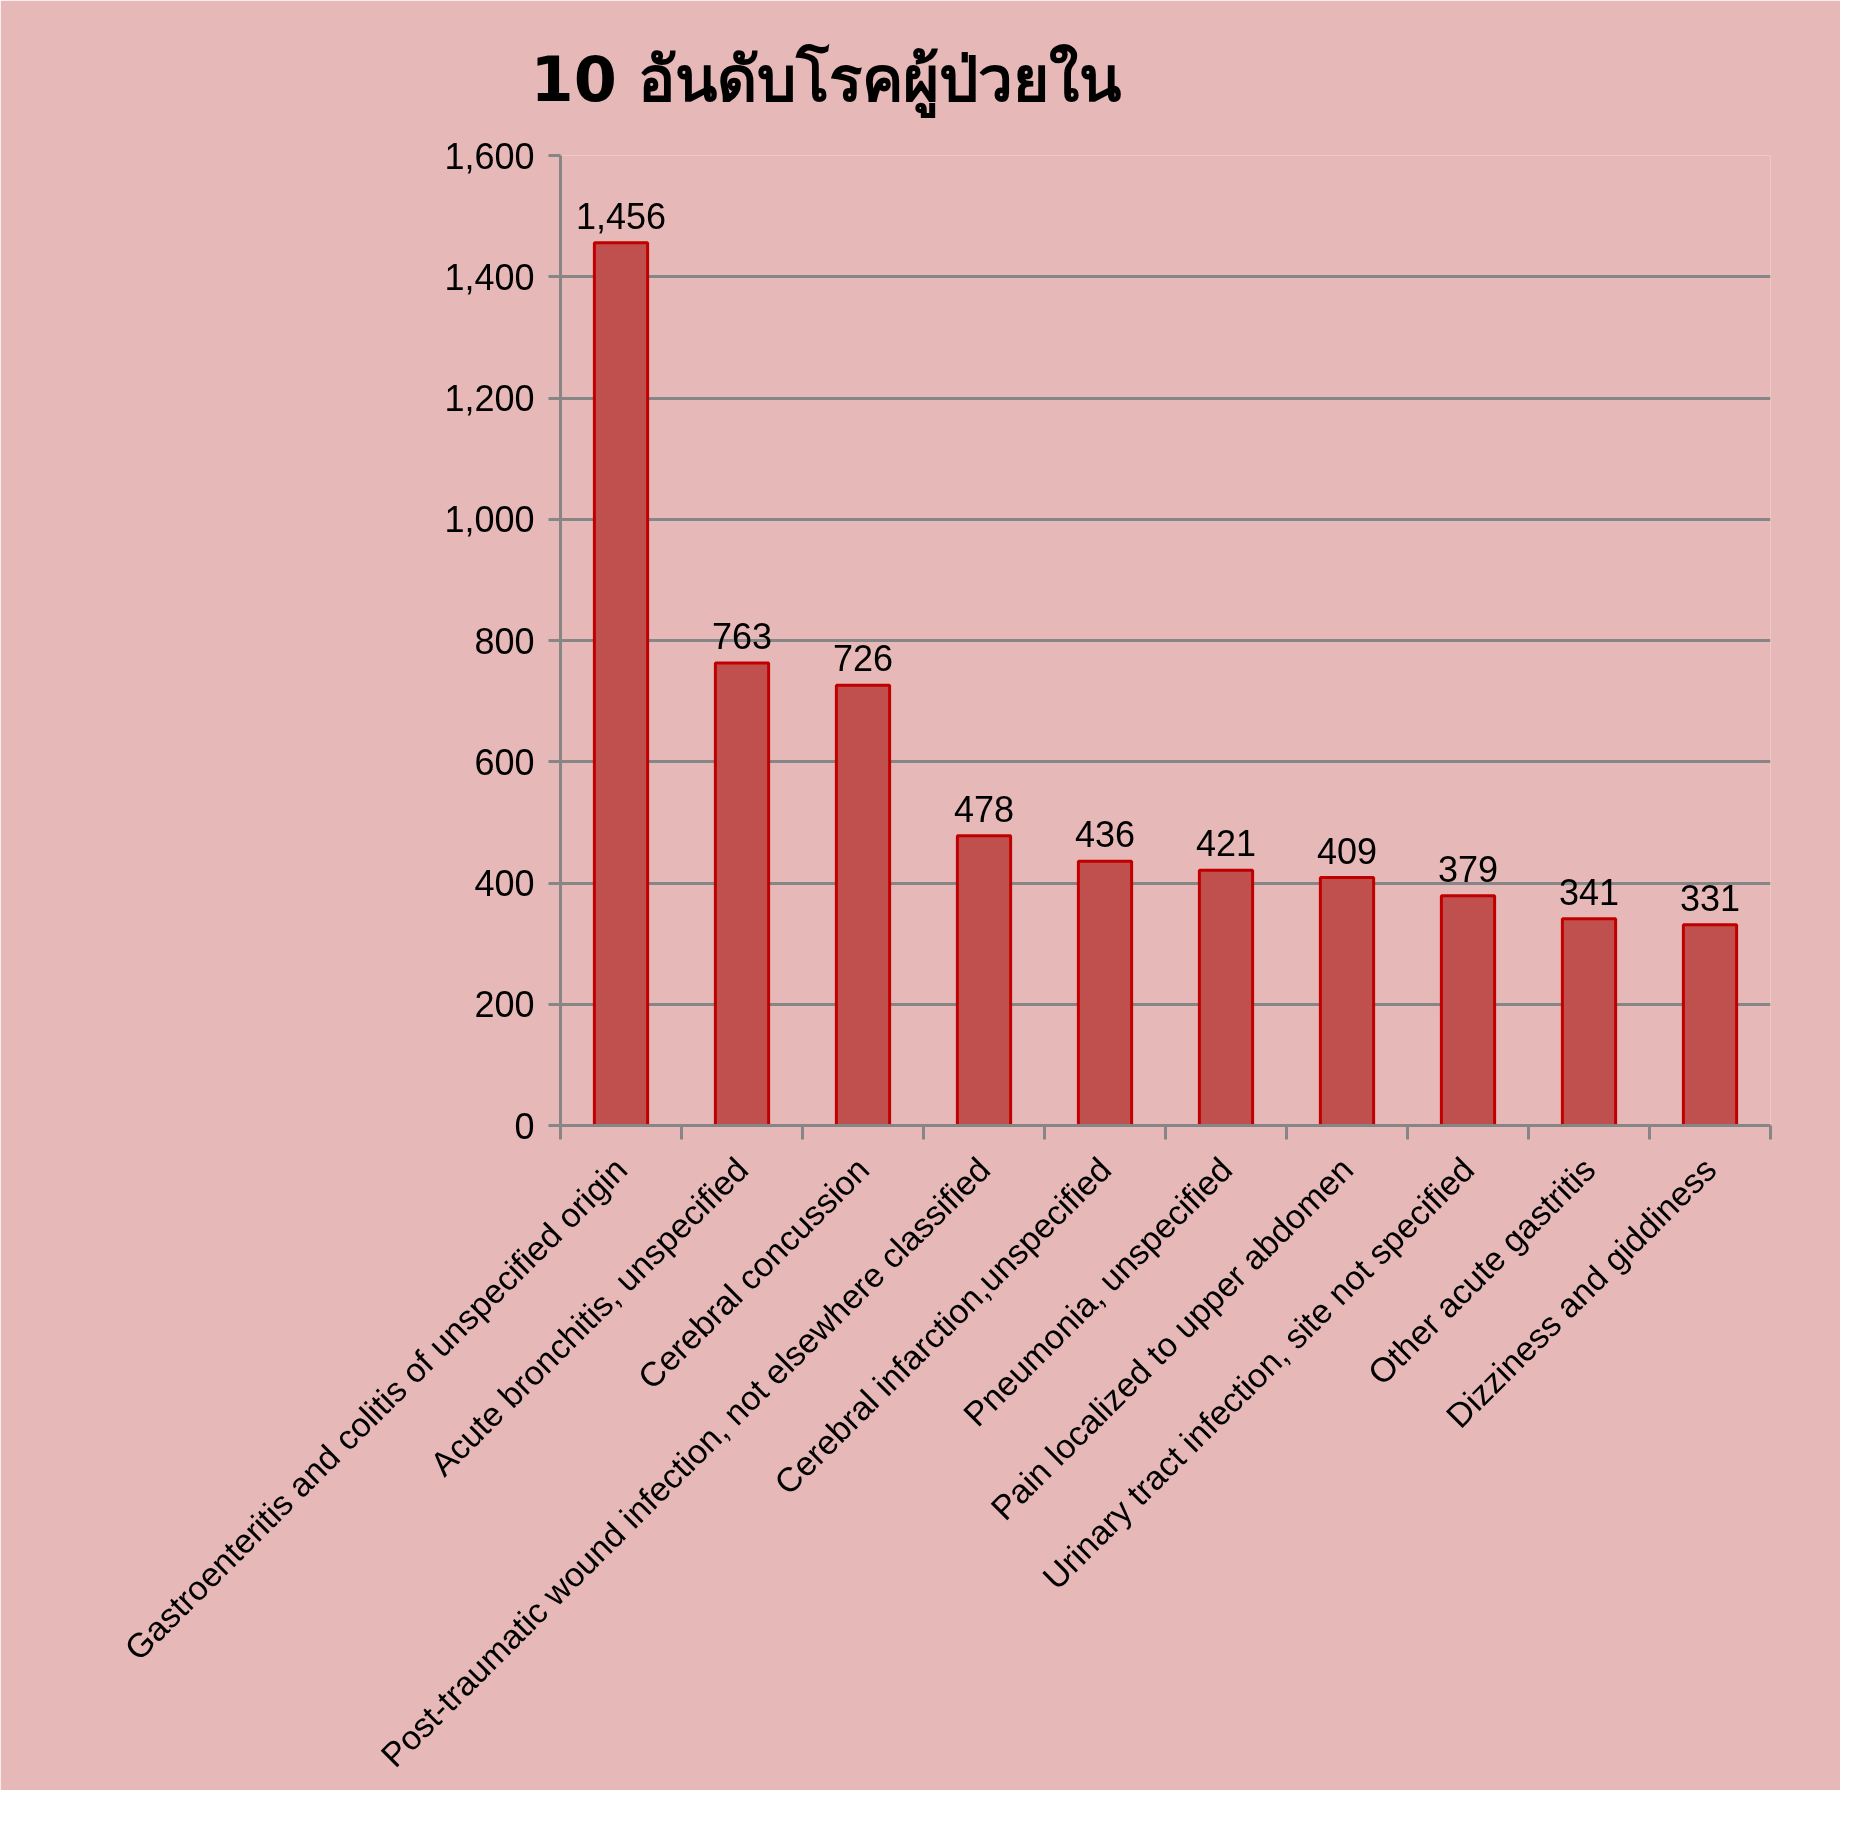 The width and height of the screenshot is (1852, 1825). Describe the element at coordinates (524, 1126) in the screenshot. I see `y-tick-label: 0` at that location.